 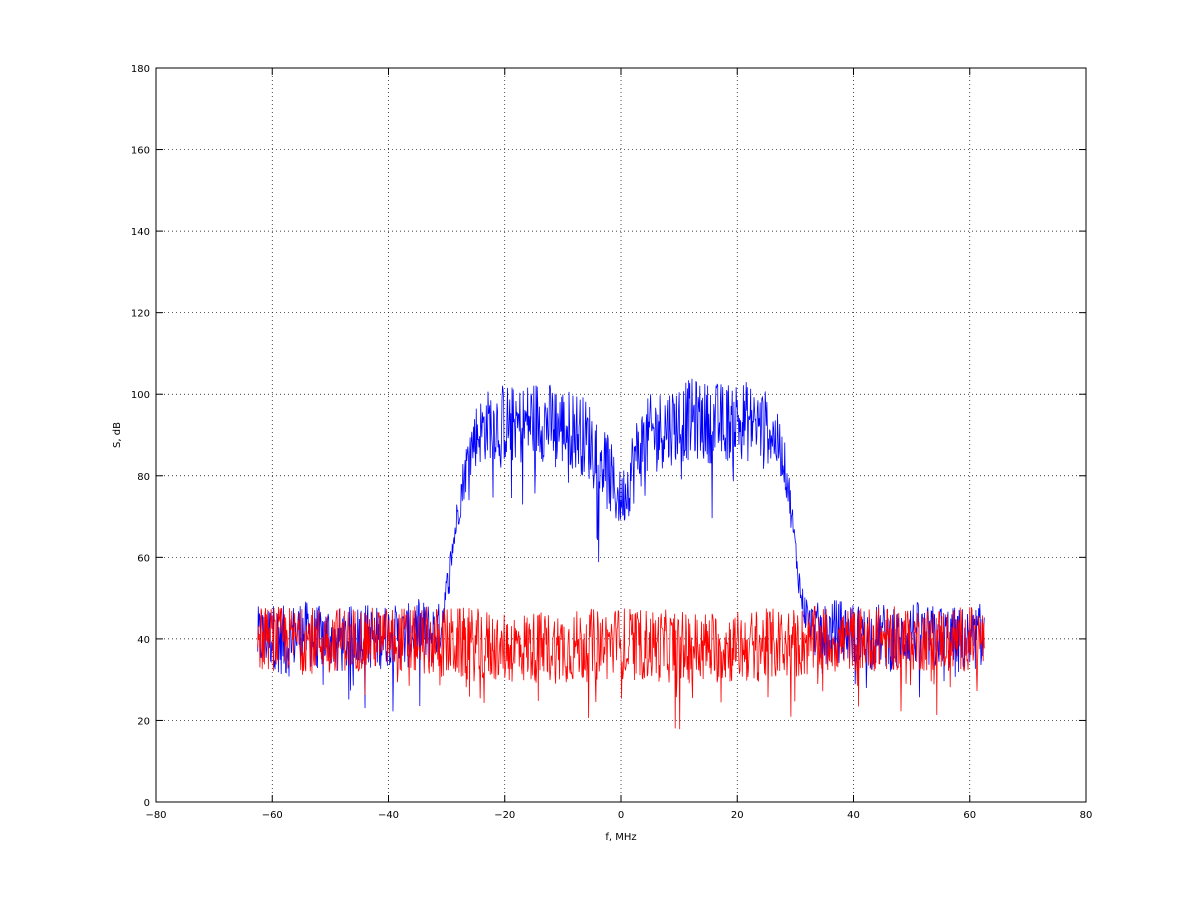 I want to click on y-tick-label: 140, so click(x=140, y=232).